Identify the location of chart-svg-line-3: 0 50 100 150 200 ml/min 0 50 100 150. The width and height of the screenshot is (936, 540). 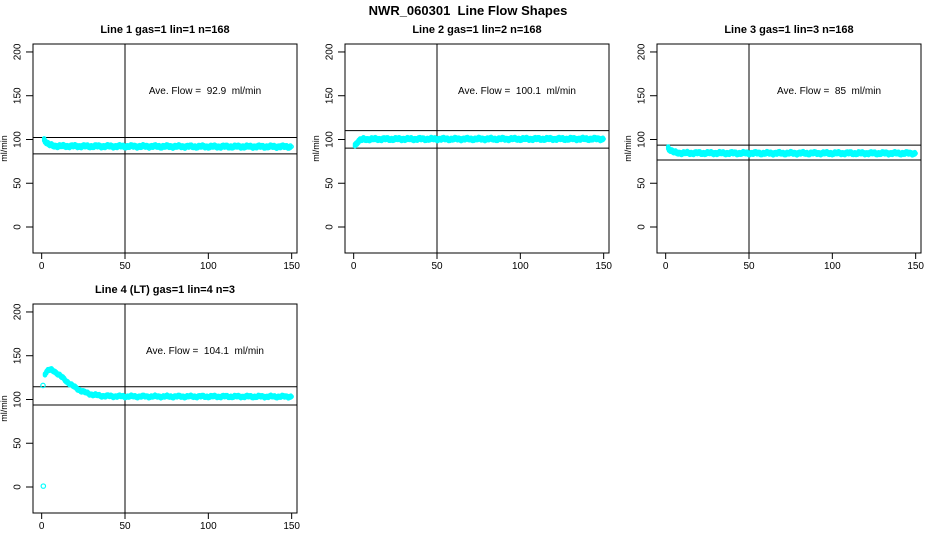
(774, 156).